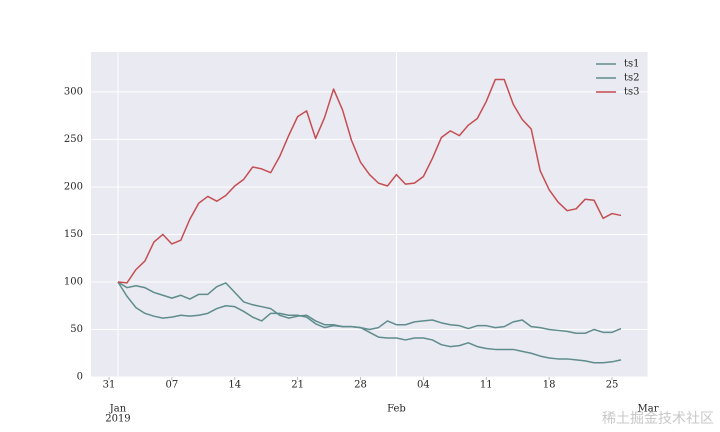 This screenshot has width=720, height=432. Describe the element at coordinates (632, 92) in the screenshot. I see `legend-label: ts3` at that location.